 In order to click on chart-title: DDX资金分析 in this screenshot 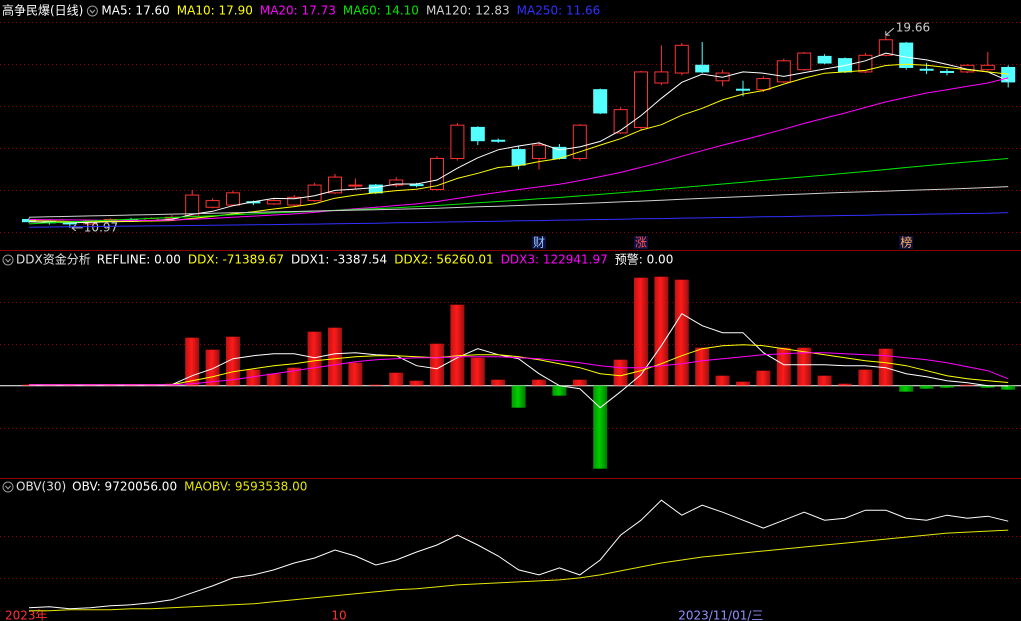, I will do `click(53, 259)`.